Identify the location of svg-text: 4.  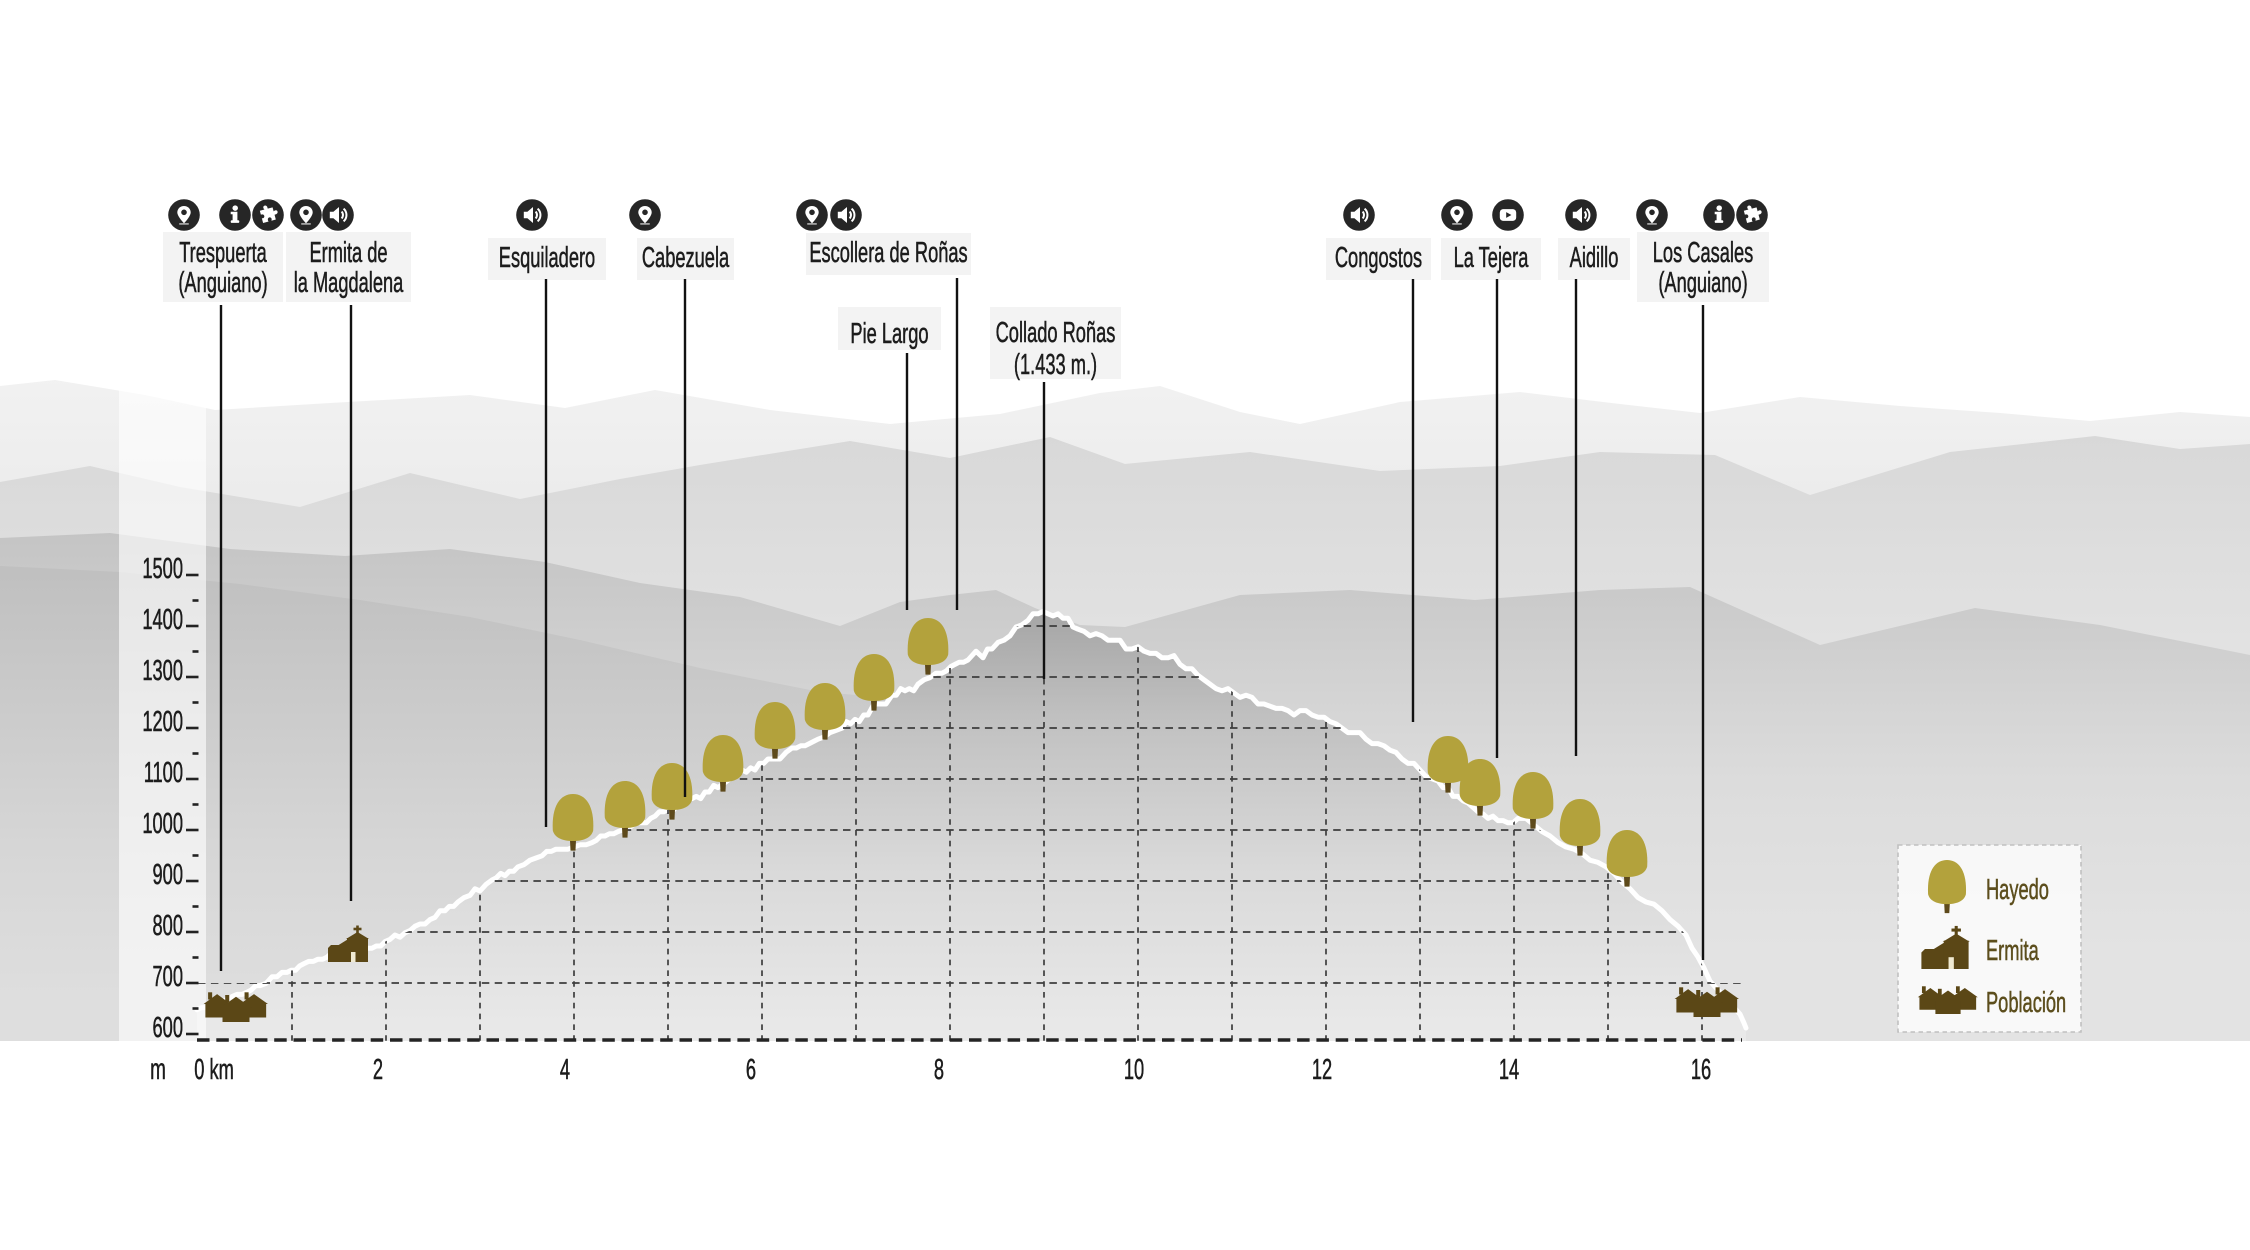
(565, 1070).